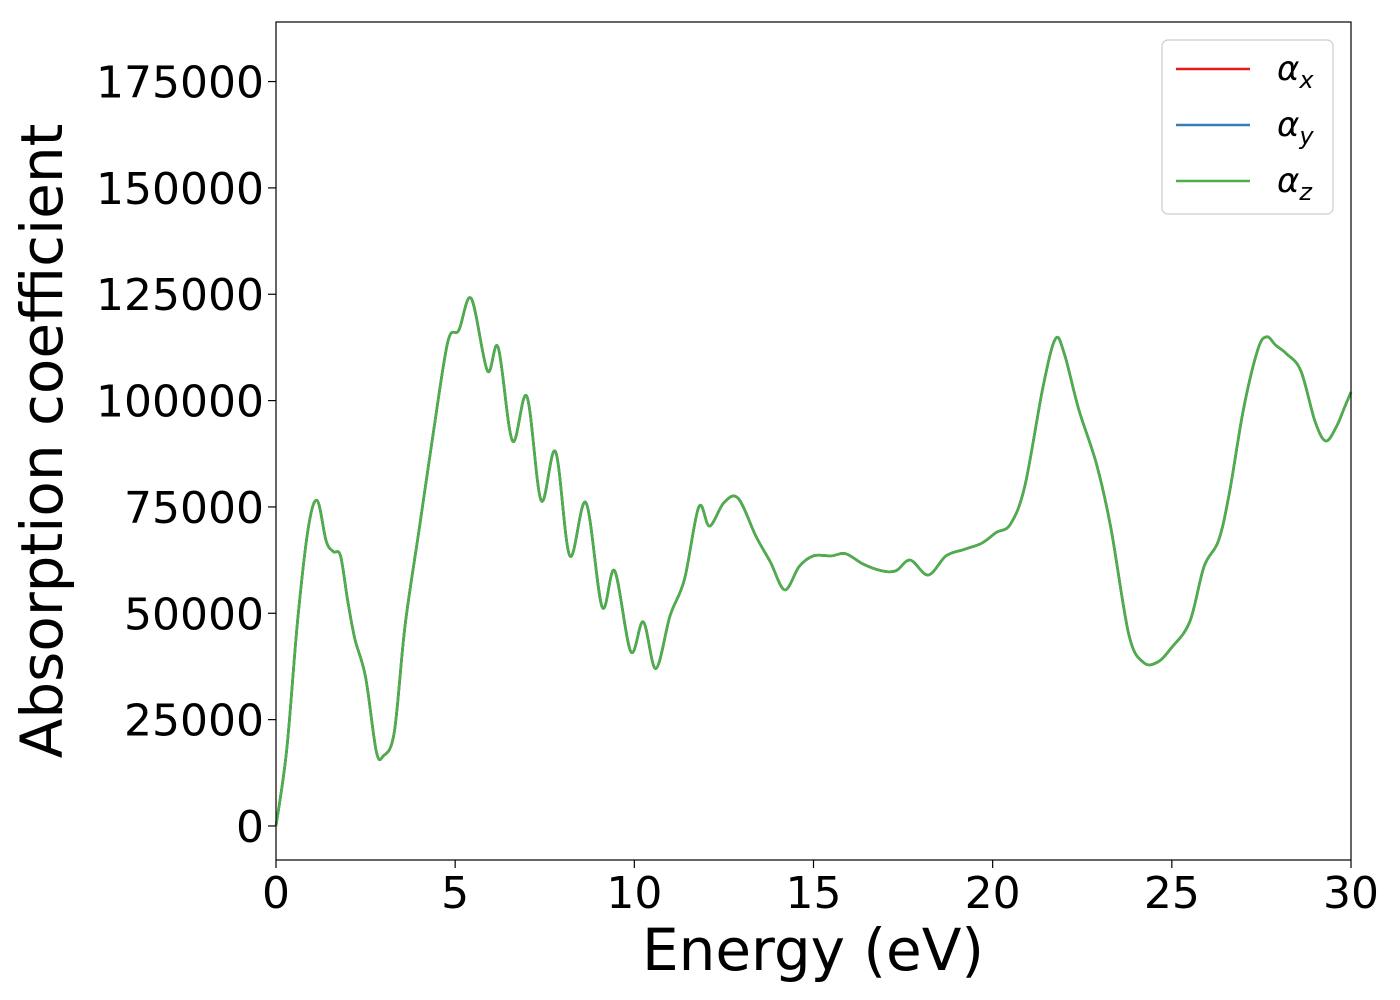 This screenshot has width=1400, height=1000. What do you see at coordinates (194, 721) in the screenshot?
I see `y-tick-label: 25000` at bounding box center [194, 721].